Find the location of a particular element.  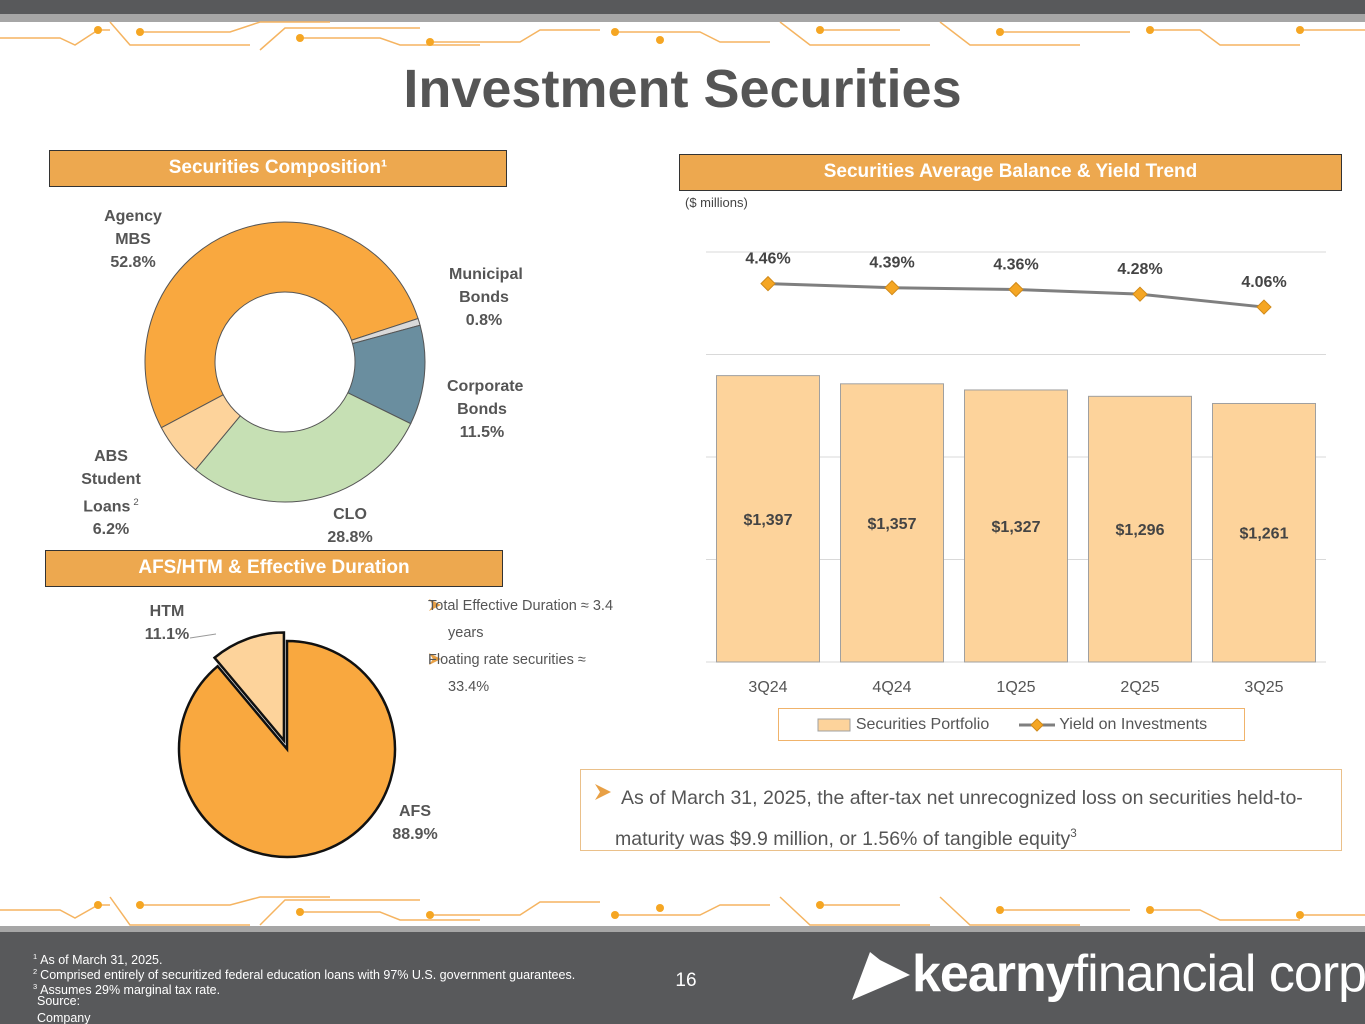

logo-light: financial corp. is located at coordinates (1219, 974).